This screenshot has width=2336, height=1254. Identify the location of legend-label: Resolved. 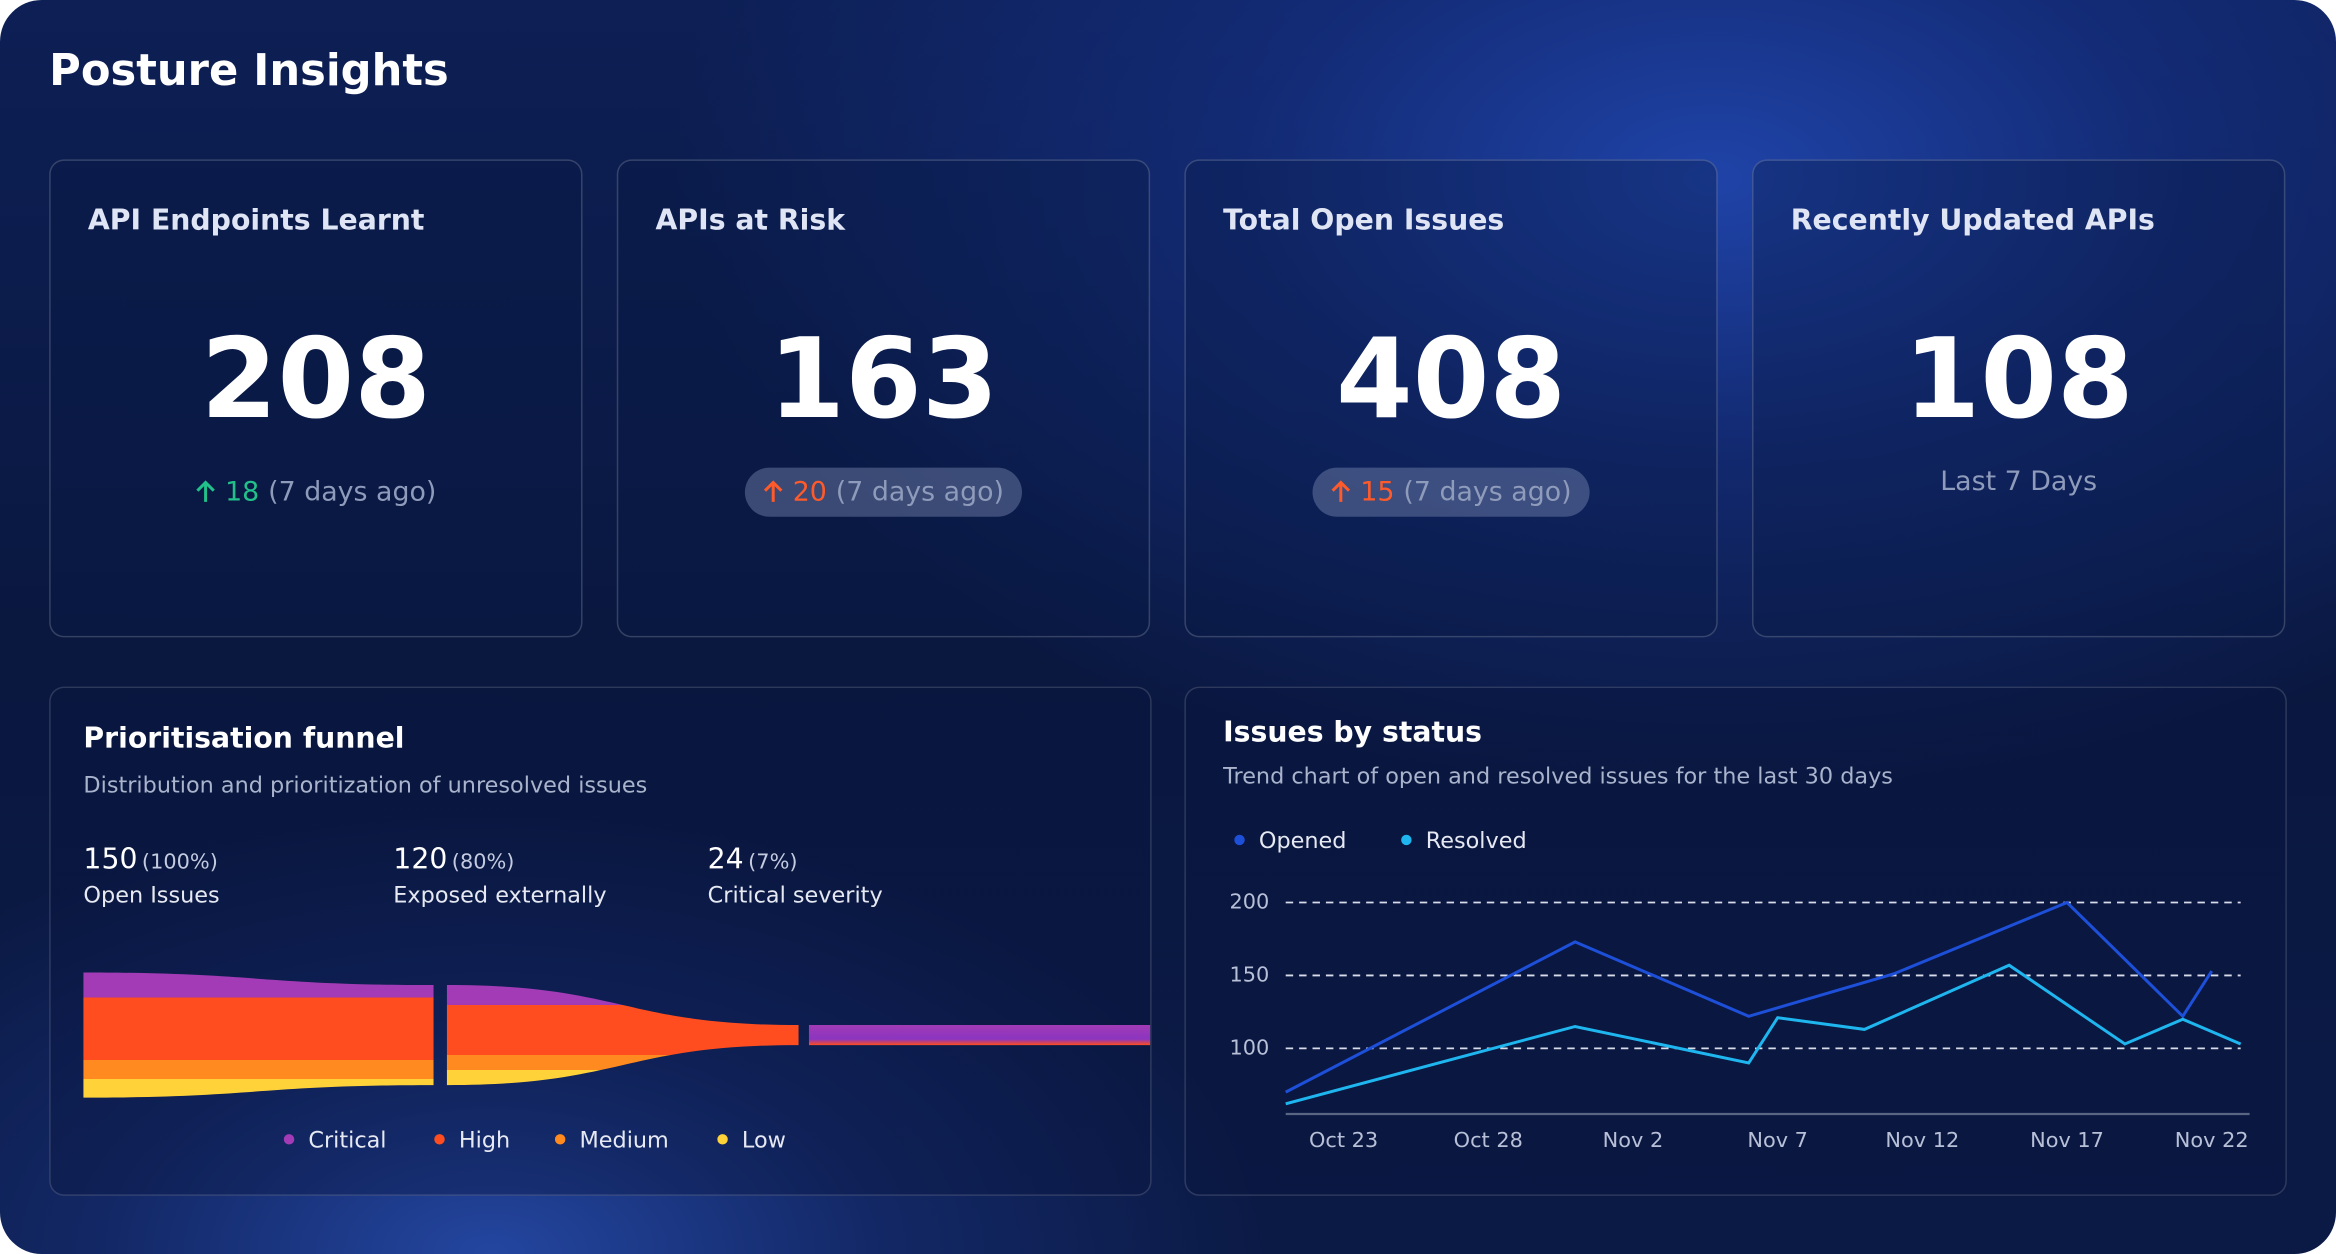
(1476, 841).